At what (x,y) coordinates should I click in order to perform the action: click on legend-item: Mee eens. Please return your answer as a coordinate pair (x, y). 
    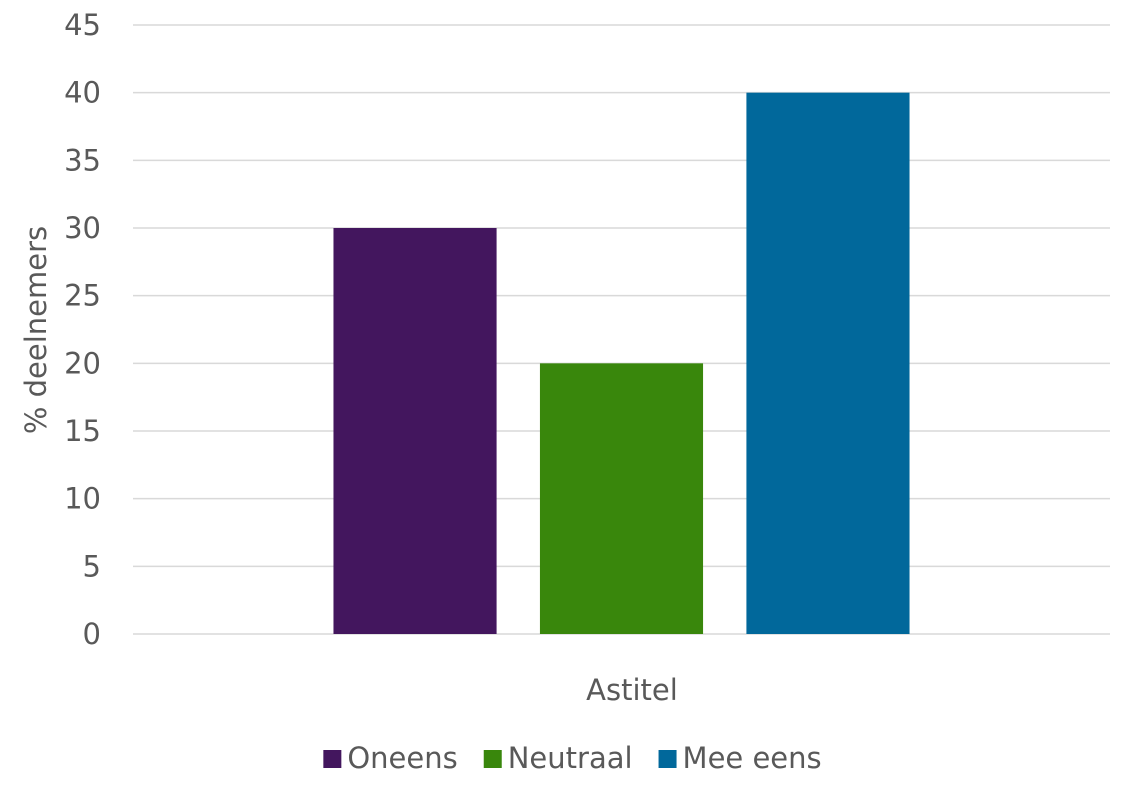
    Looking at the image, I should click on (740, 758).